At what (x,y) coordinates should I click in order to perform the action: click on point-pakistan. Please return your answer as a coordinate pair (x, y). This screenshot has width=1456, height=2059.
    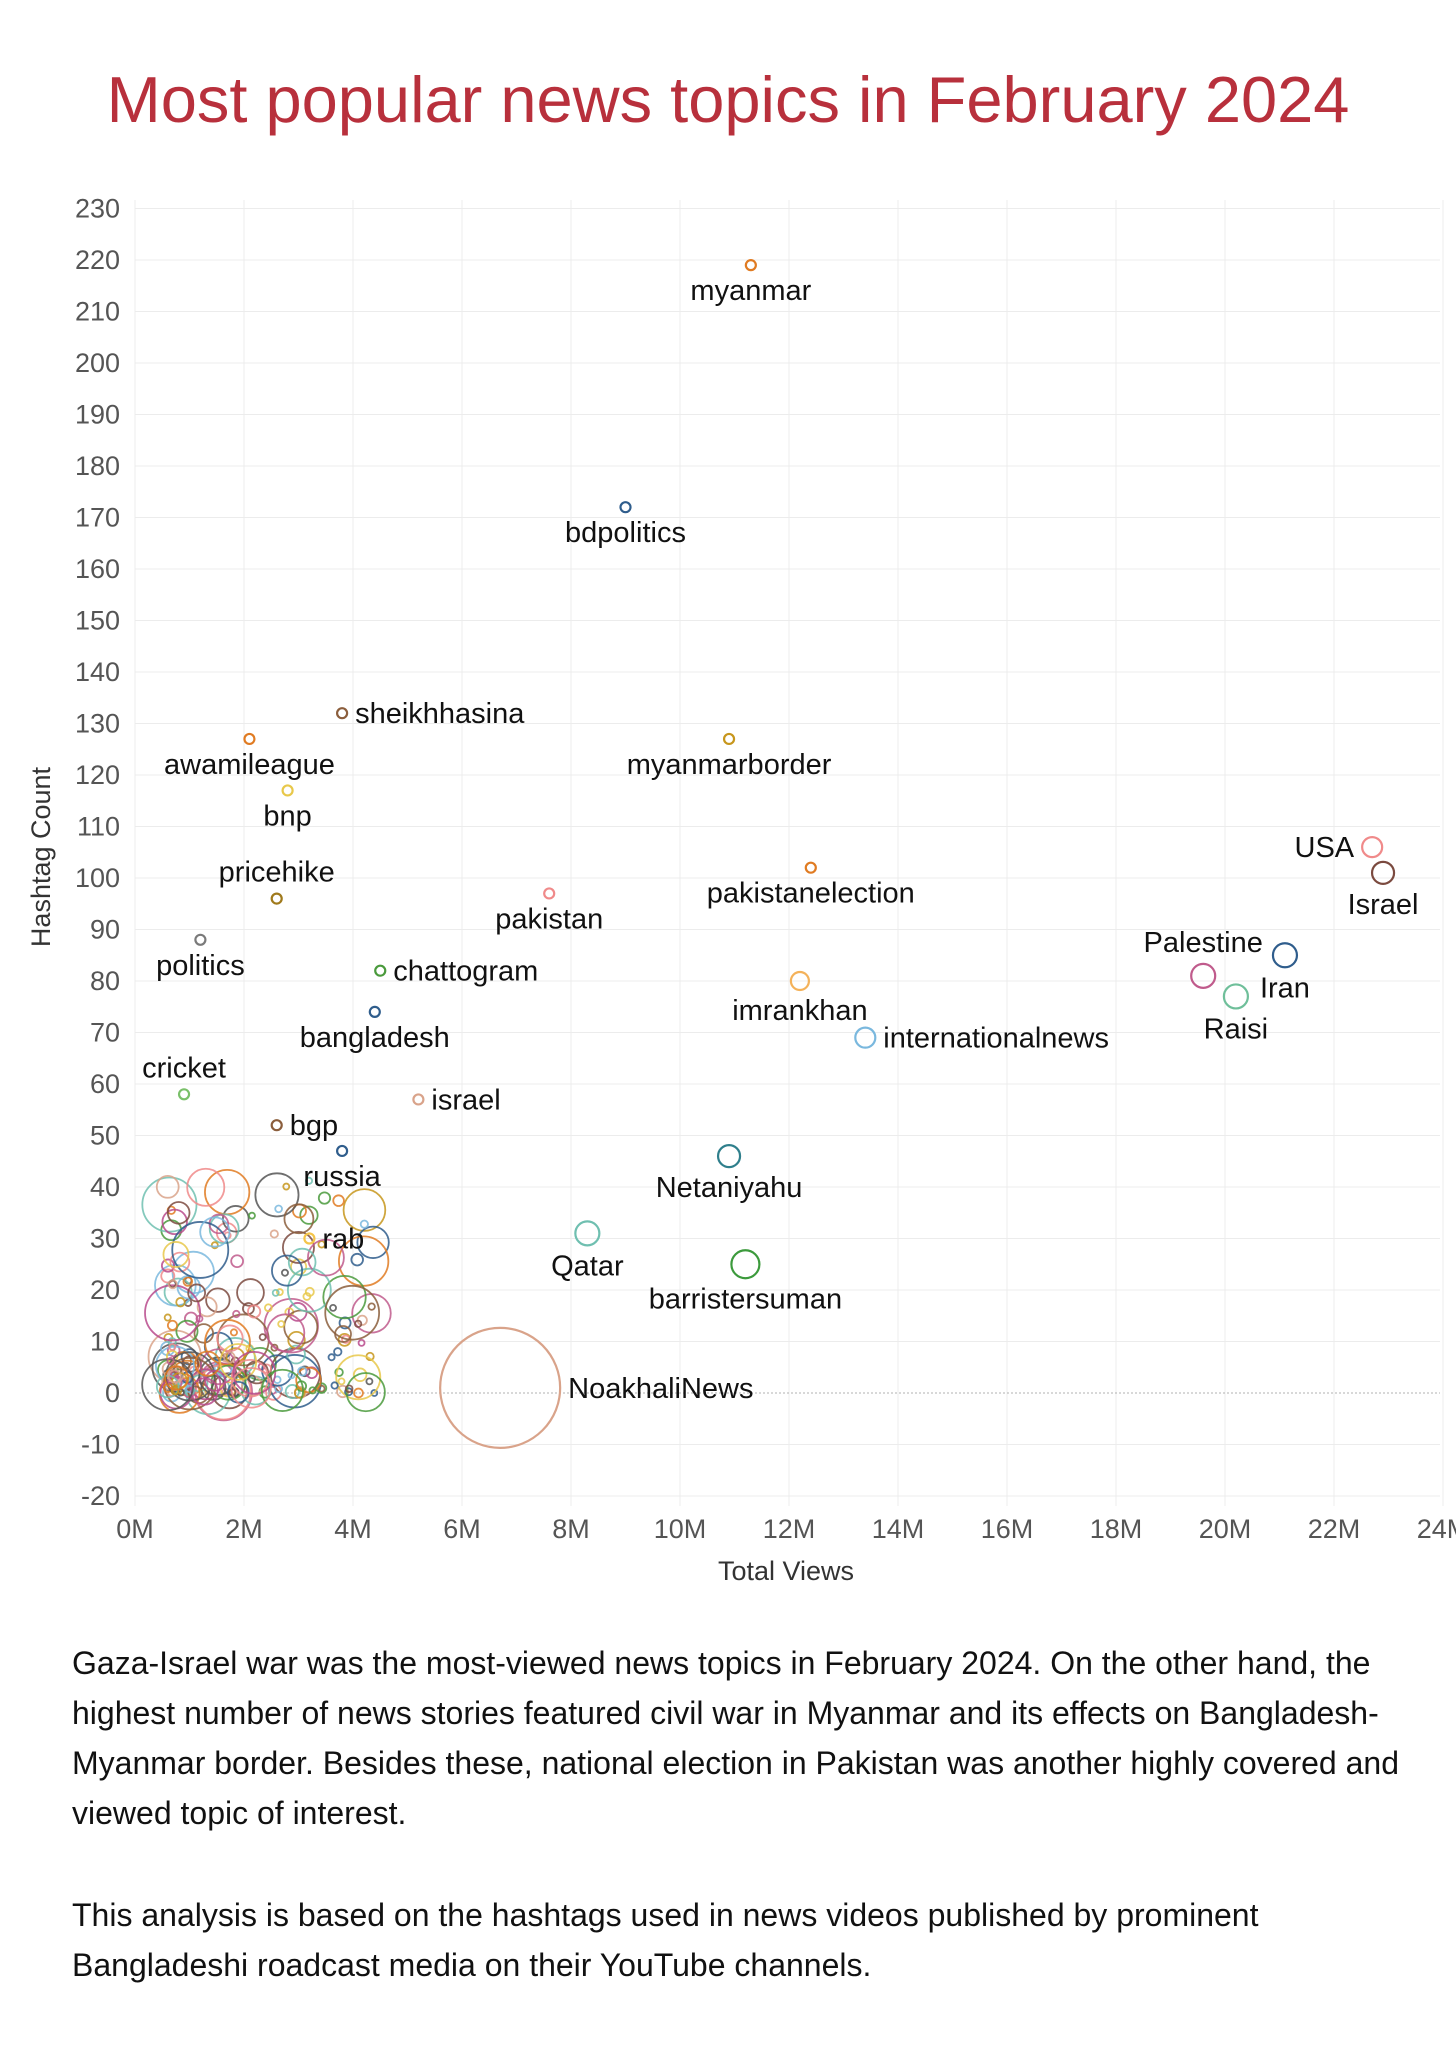
    Looking at the image, I should click on (549, 893).